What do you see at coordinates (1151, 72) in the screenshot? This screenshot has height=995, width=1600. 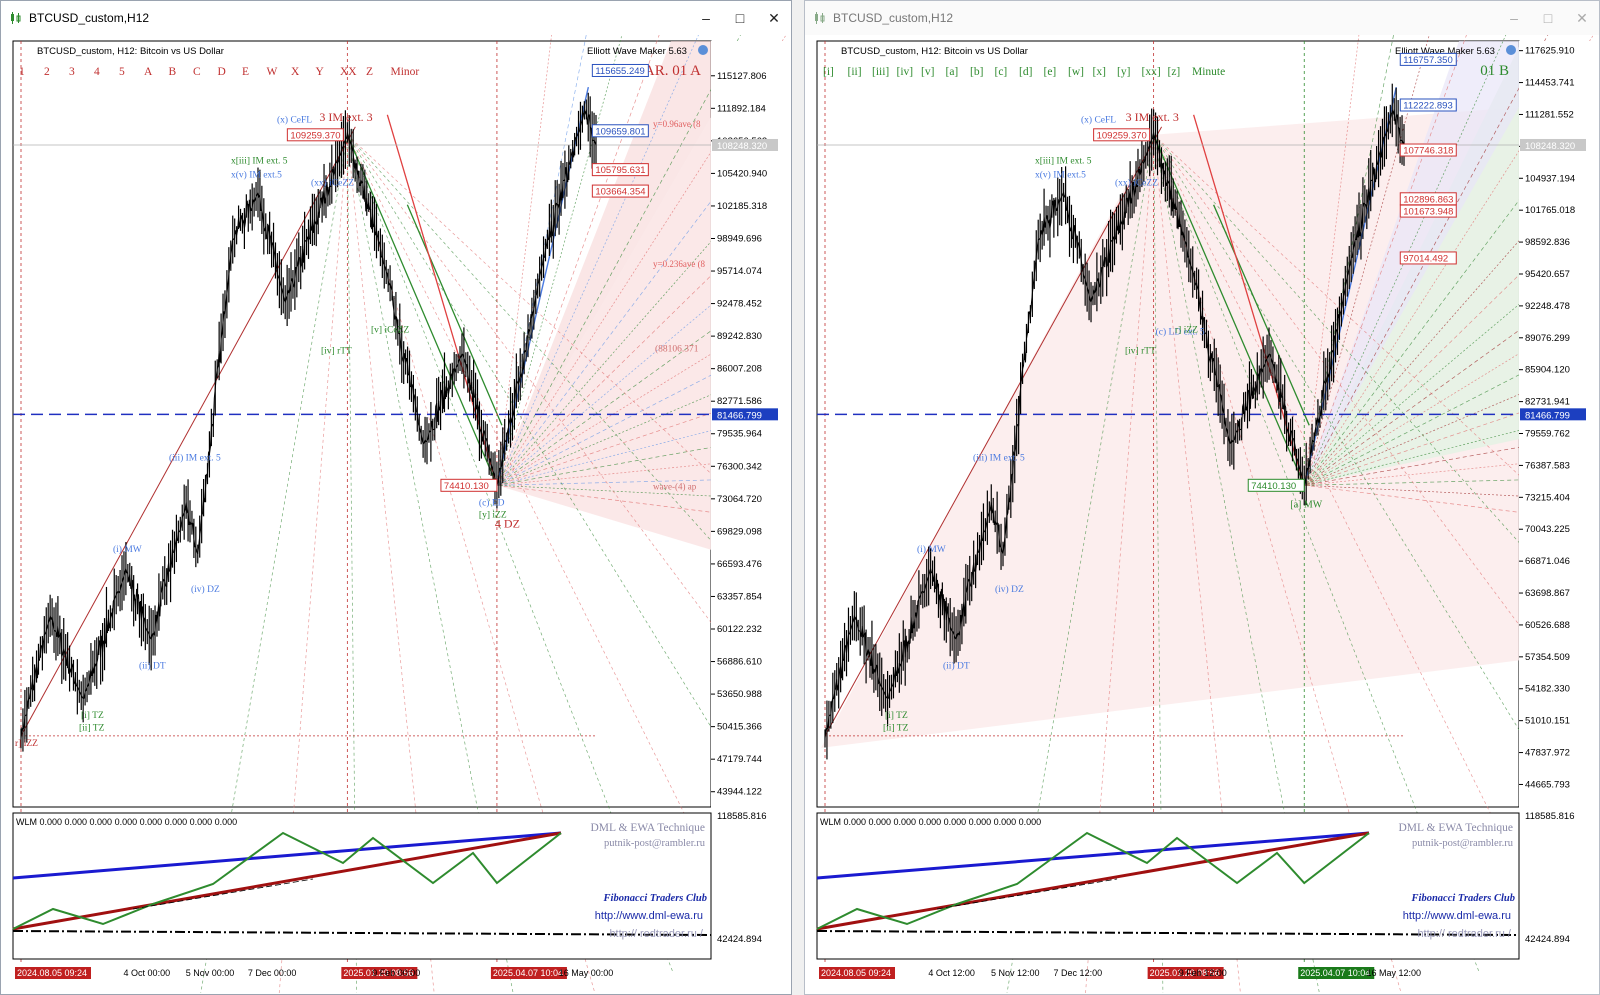 I see `wave-degree-button: [xx]` at bounding box center [1151, 72].